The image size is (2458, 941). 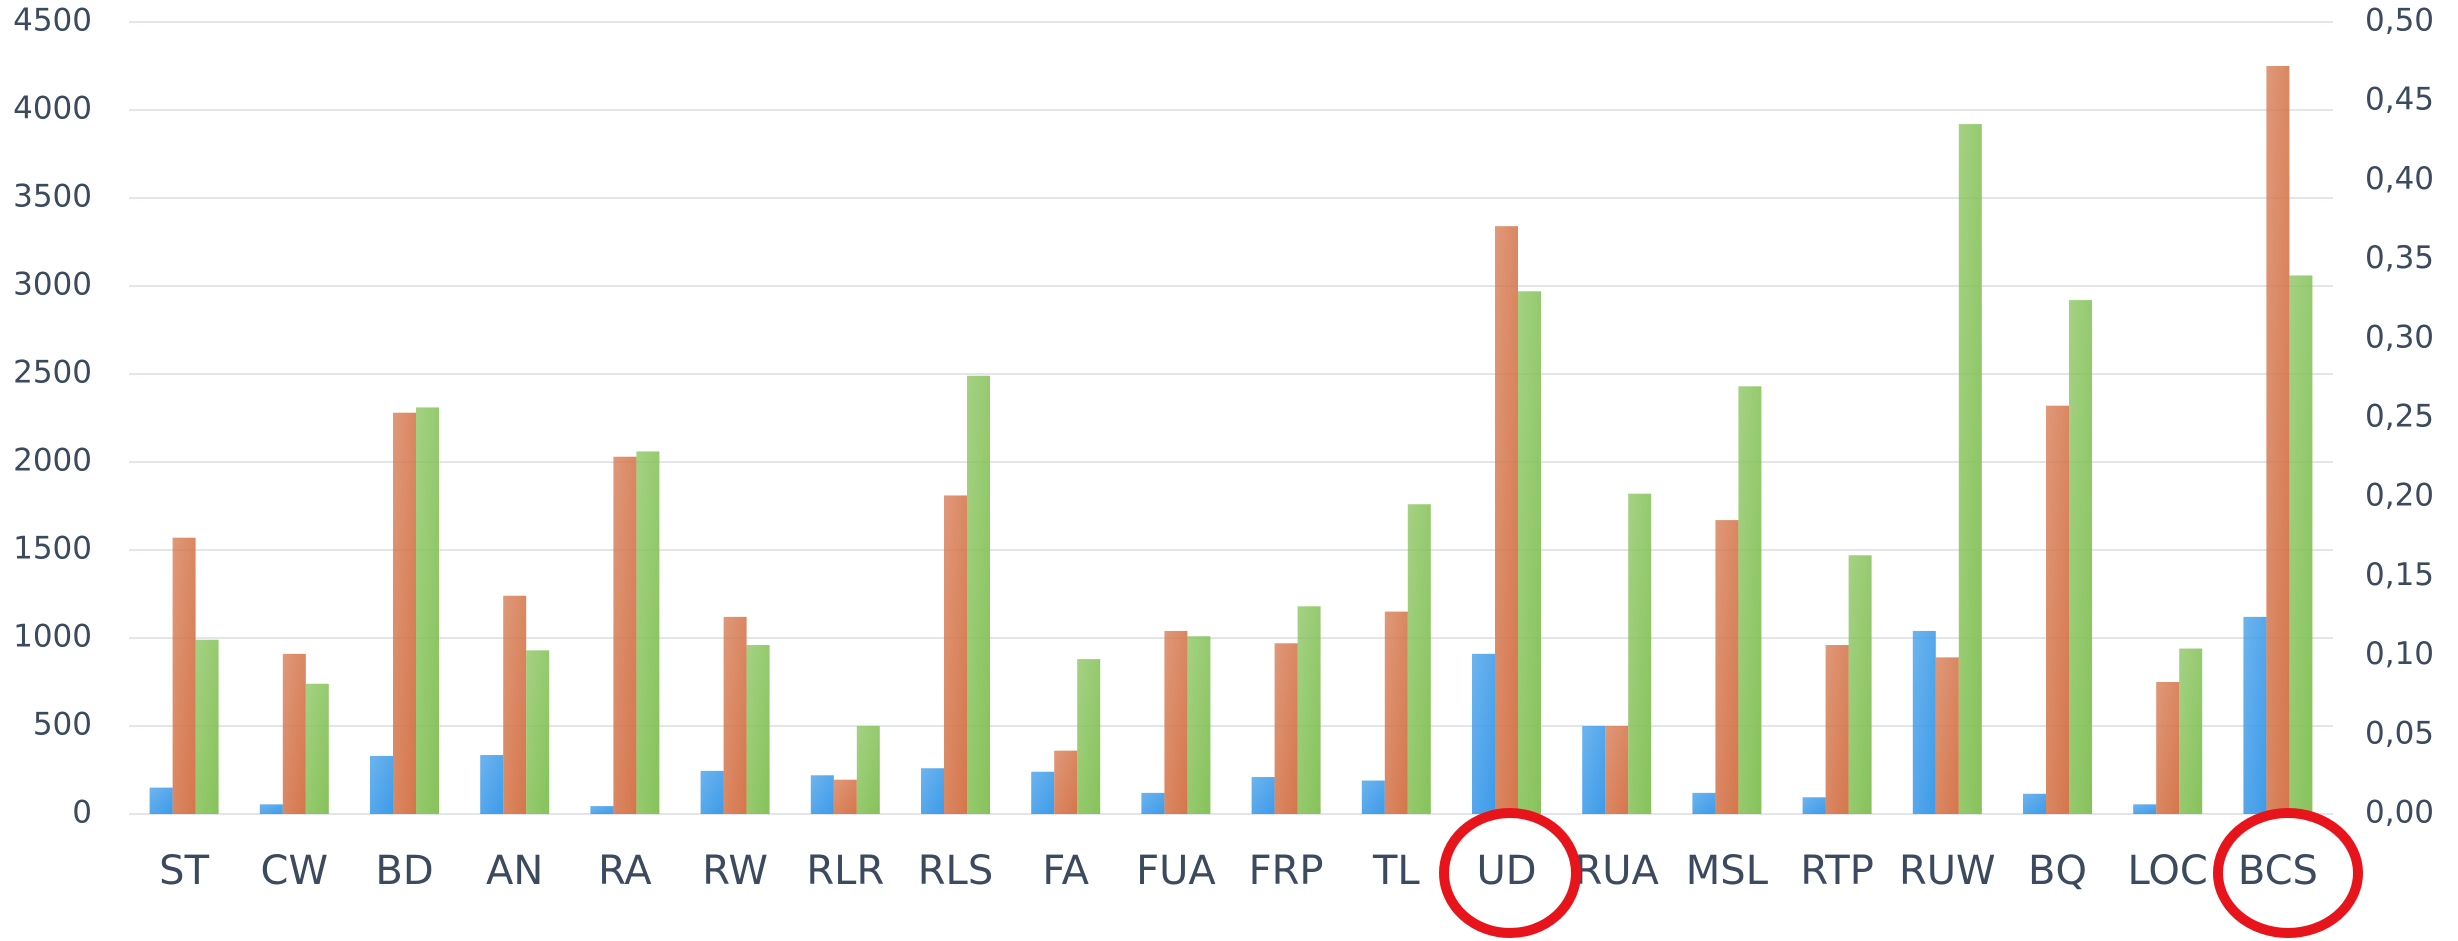 What do you see at coordinates (2399, 496) in the screenshot?
I see `y2-tick-label: 0,20` at bounding box center [2399, 496].